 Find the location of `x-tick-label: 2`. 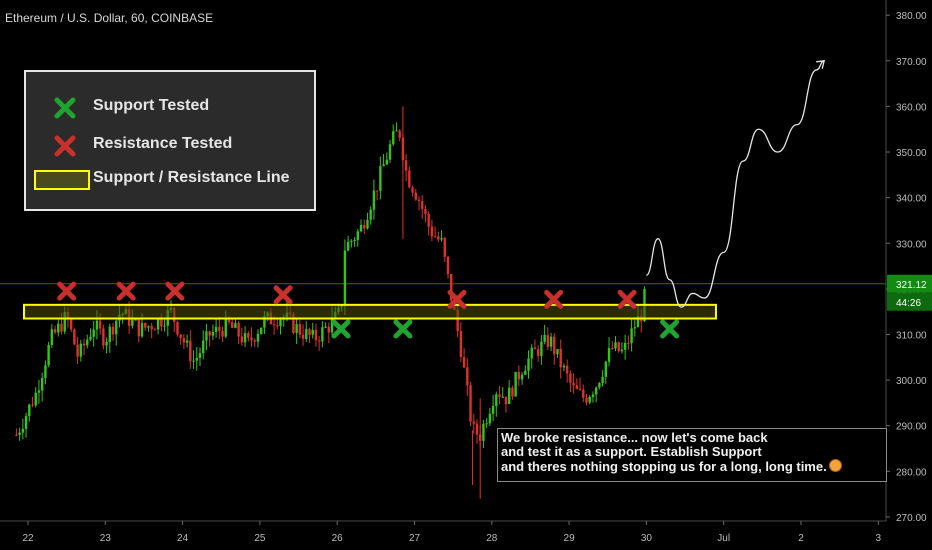

x-tick-label: 2 is located at coordinates (801, 538).